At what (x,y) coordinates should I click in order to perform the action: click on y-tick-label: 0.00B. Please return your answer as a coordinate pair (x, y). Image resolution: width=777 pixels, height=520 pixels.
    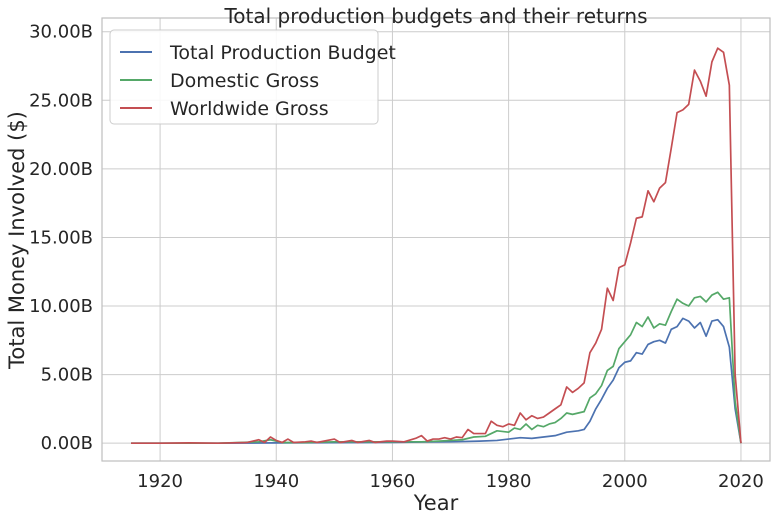
    Looking at the image, I should click on (67, 443).